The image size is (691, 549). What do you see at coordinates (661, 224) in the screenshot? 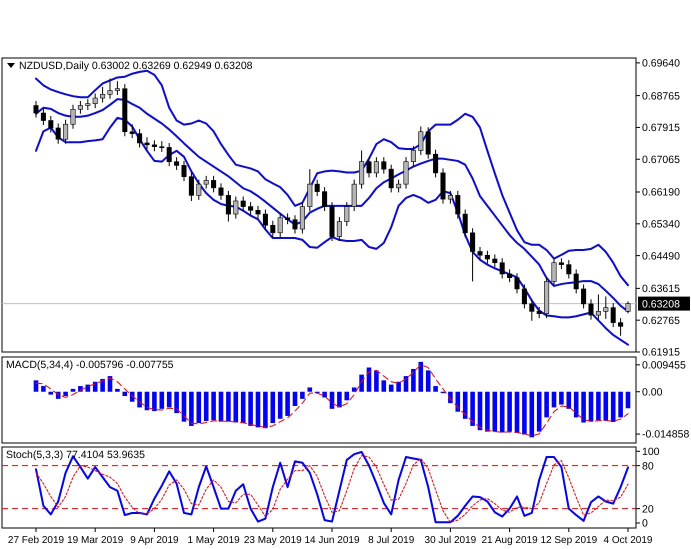
I see `y-tick-label: 0.65340` at bounding box center [661, 224].